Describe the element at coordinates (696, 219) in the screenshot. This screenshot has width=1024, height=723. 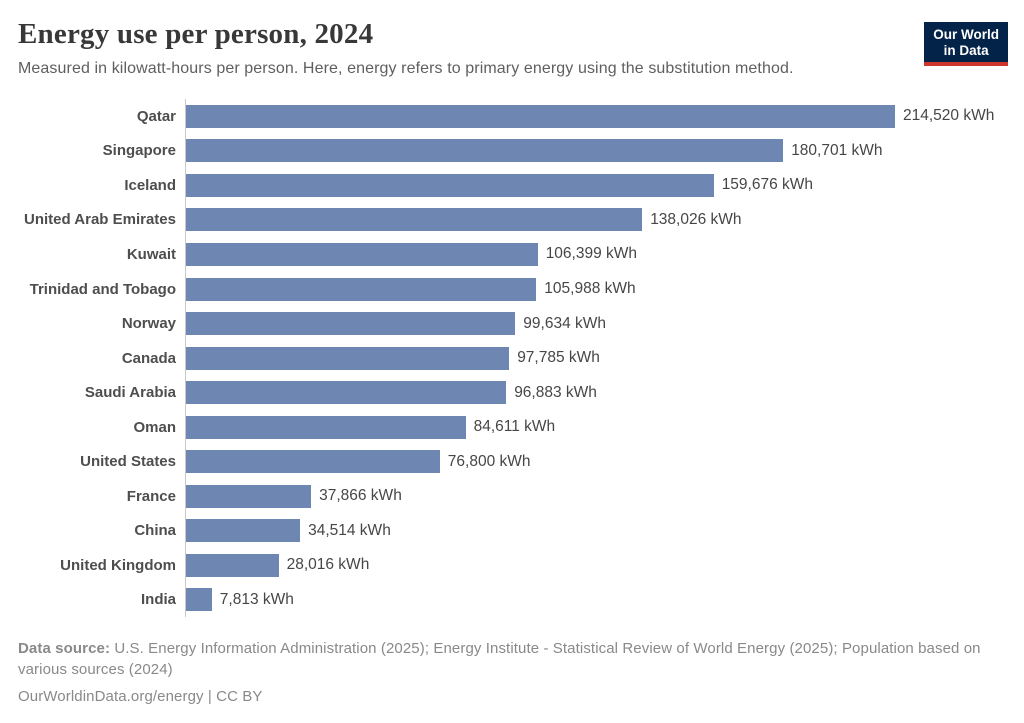
I see `value-label: 138,026 kWh` at that location.